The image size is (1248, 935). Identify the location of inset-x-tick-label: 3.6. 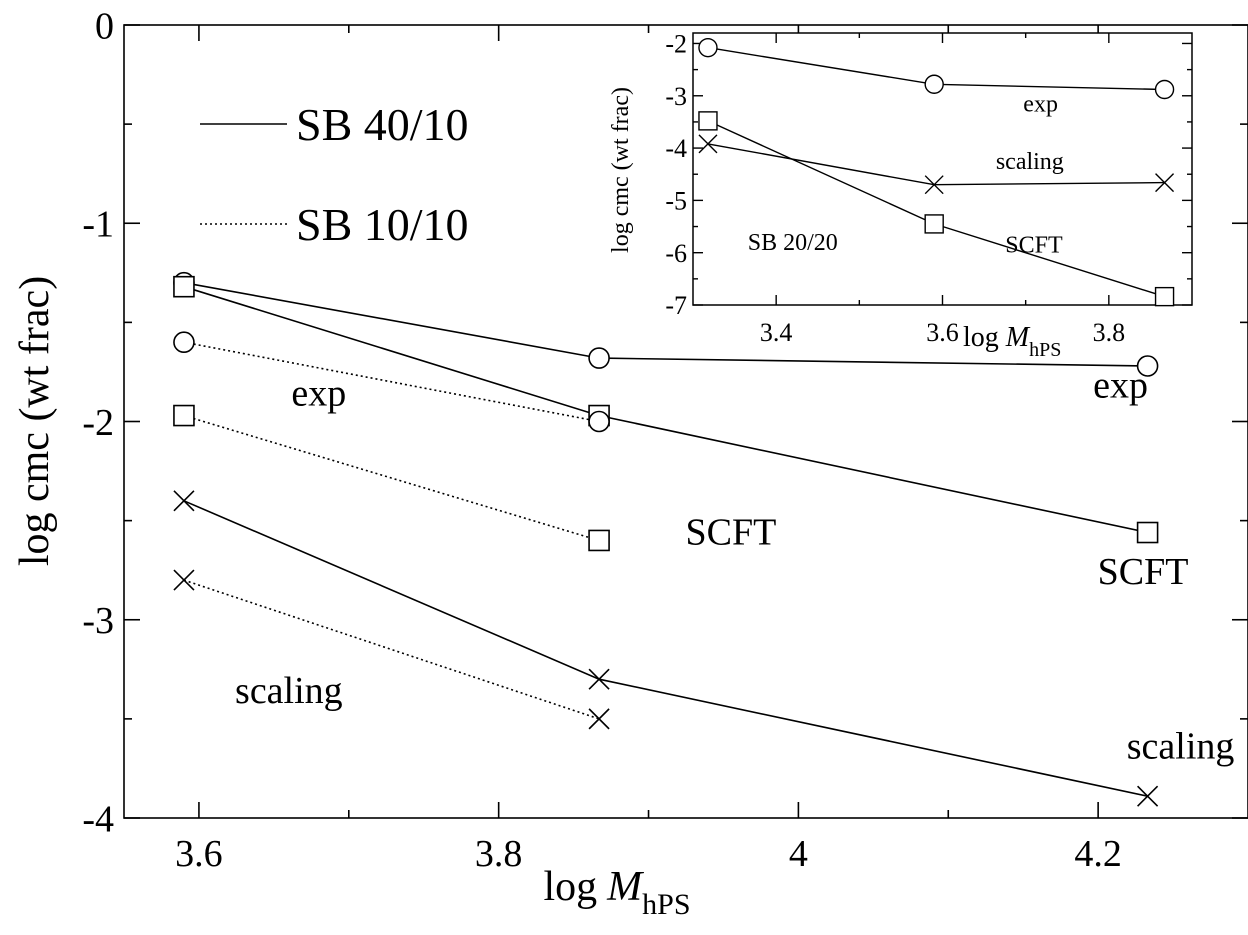
(942, 332).